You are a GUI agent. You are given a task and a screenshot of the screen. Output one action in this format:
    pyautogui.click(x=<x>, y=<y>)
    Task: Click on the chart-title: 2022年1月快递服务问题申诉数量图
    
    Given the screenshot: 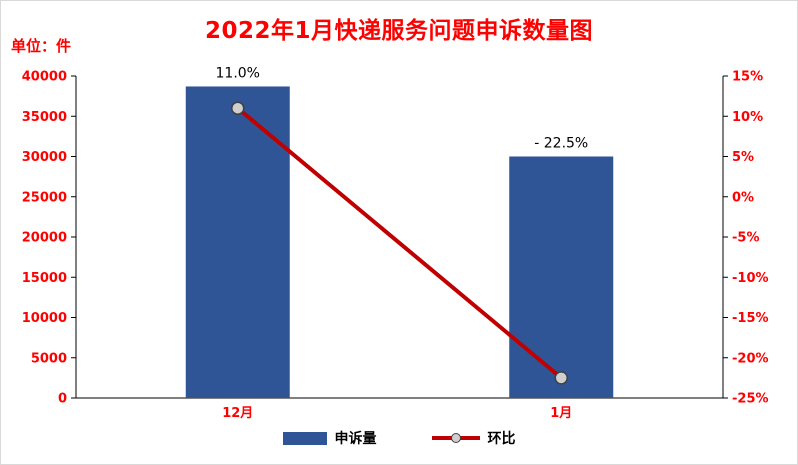 What is the action you would take?
    pyautogui.click(x=399, y=31)
    